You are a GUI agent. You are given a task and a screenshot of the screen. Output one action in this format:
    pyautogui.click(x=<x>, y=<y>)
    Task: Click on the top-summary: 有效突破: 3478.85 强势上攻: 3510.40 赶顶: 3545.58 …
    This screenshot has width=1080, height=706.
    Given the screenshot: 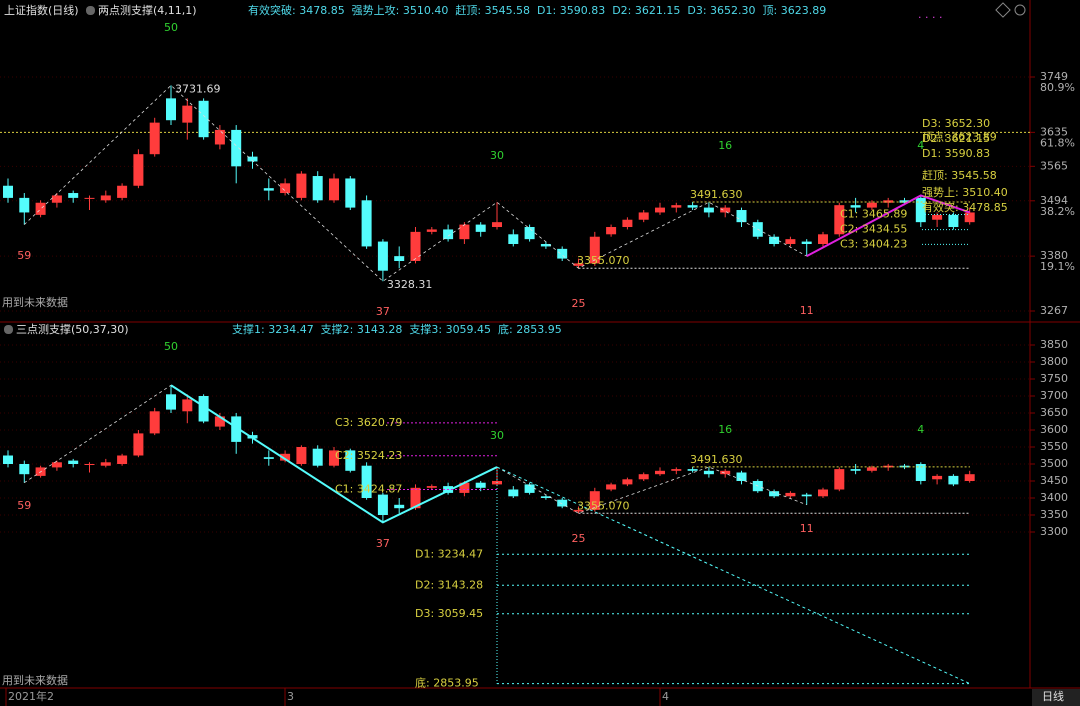 What is the action you would take?
    pyautogui.click(x=537, y=10)
    